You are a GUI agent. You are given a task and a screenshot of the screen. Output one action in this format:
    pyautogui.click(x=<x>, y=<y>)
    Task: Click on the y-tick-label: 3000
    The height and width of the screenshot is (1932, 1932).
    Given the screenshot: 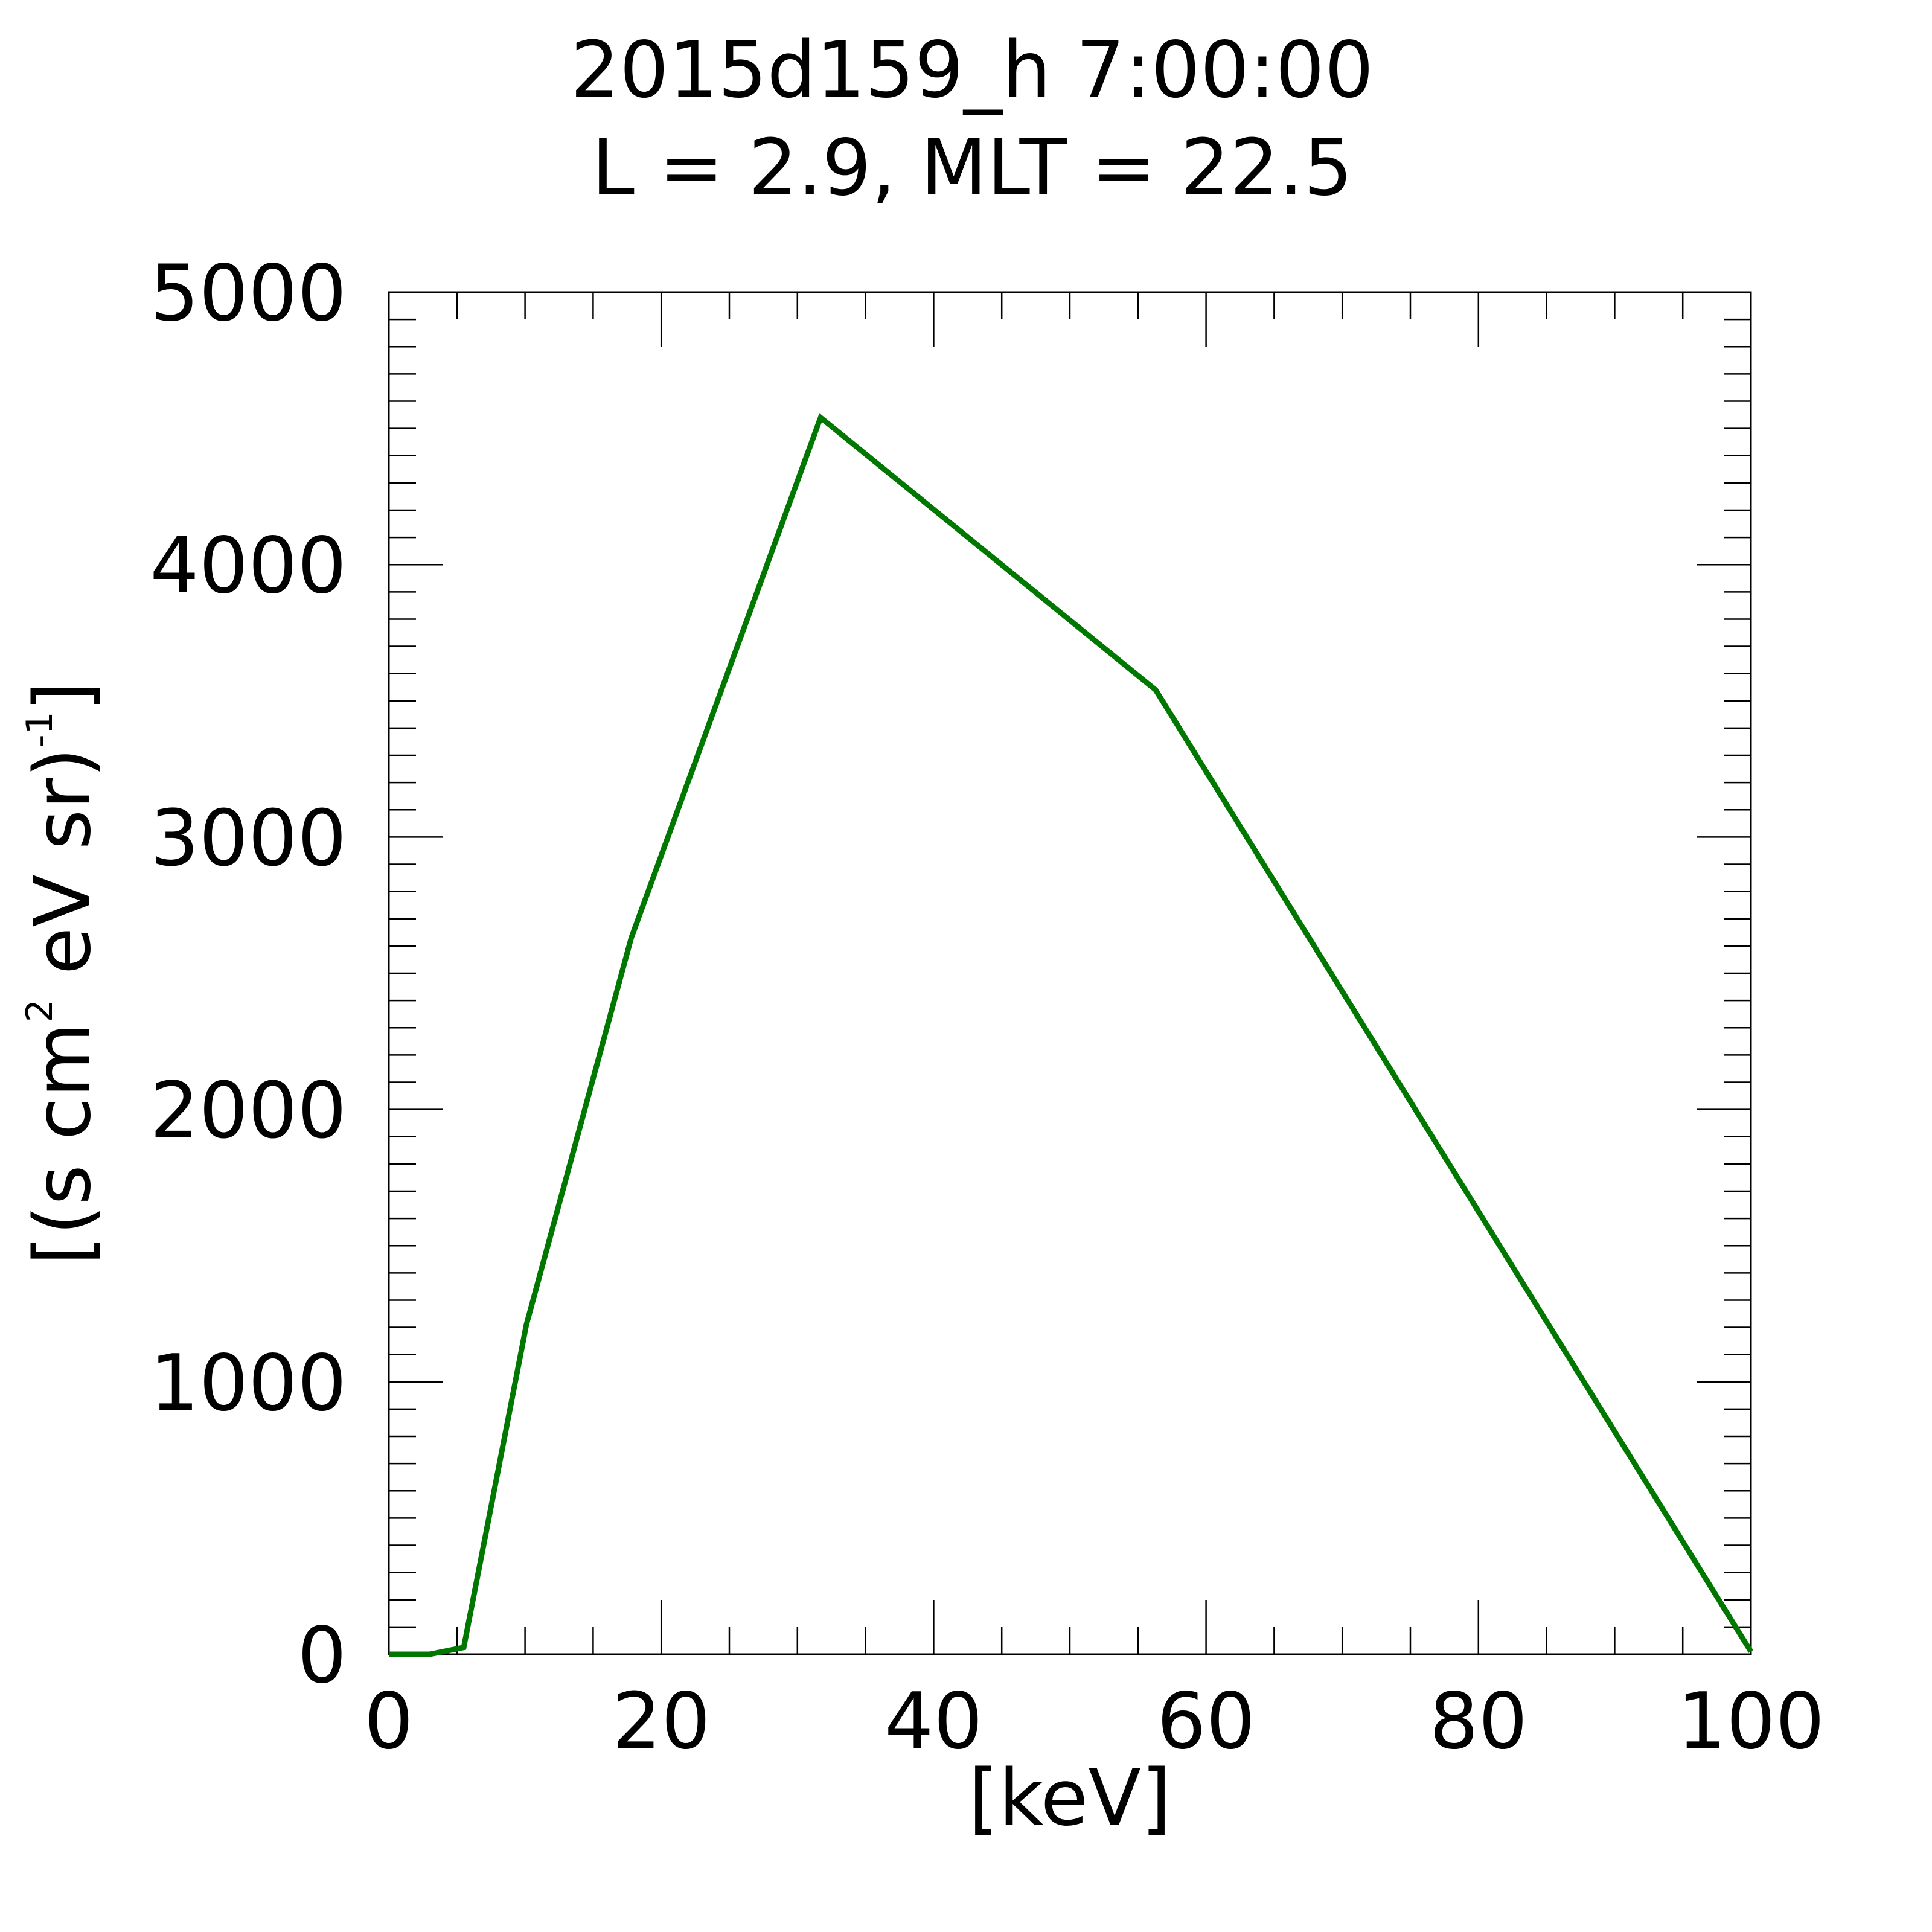 What is the action you would take?
    pyautogui.click(x=249, y=838)
    